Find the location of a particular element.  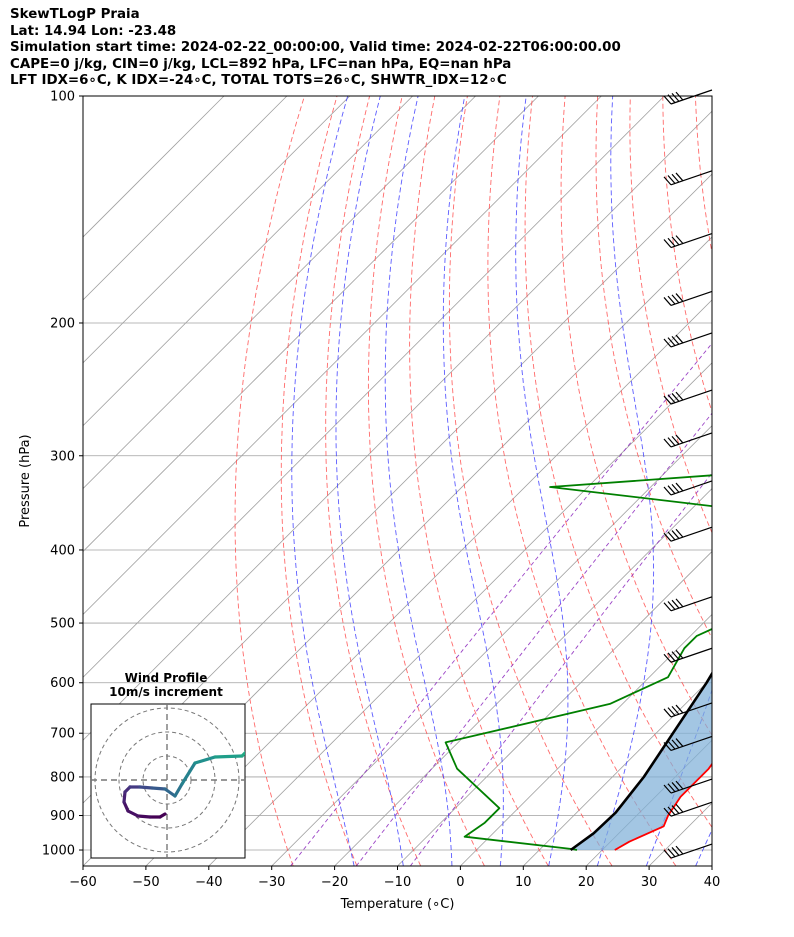

y-tick-label: 900 is located at coordinates (62, 816).